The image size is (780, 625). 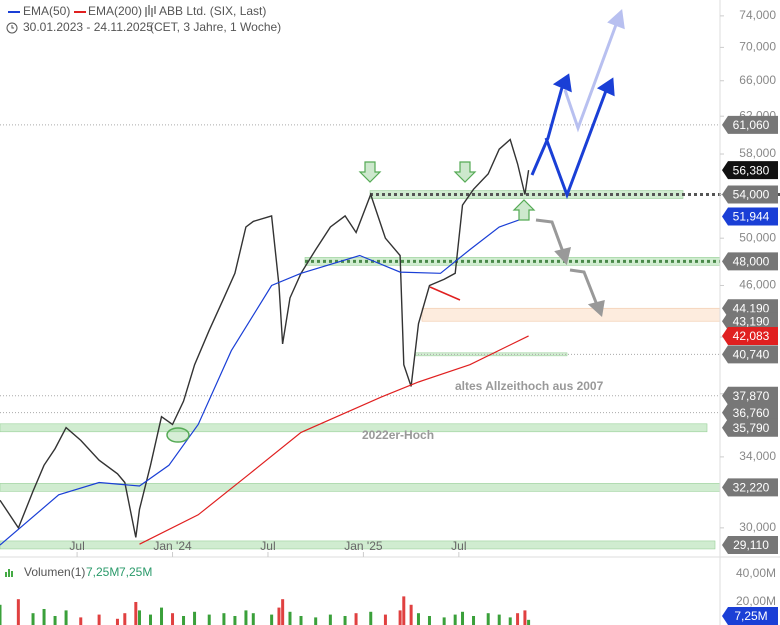 I want to click on date-range: 30.01.2023 - 24.11.2025, so click(x=88, y=27).